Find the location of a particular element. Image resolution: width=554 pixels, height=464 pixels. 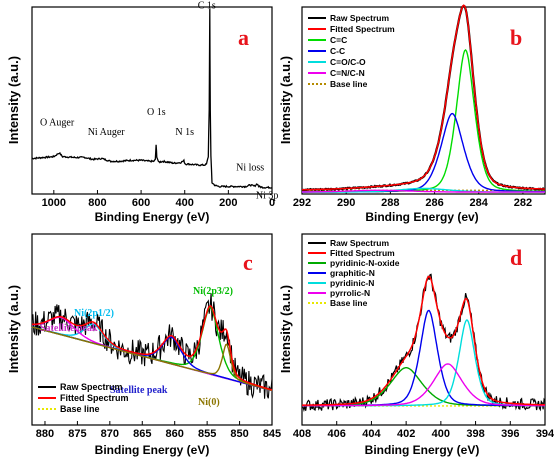

panel-c-ylabel: Intensity (a.u.) is located at coordinates (13, 329).